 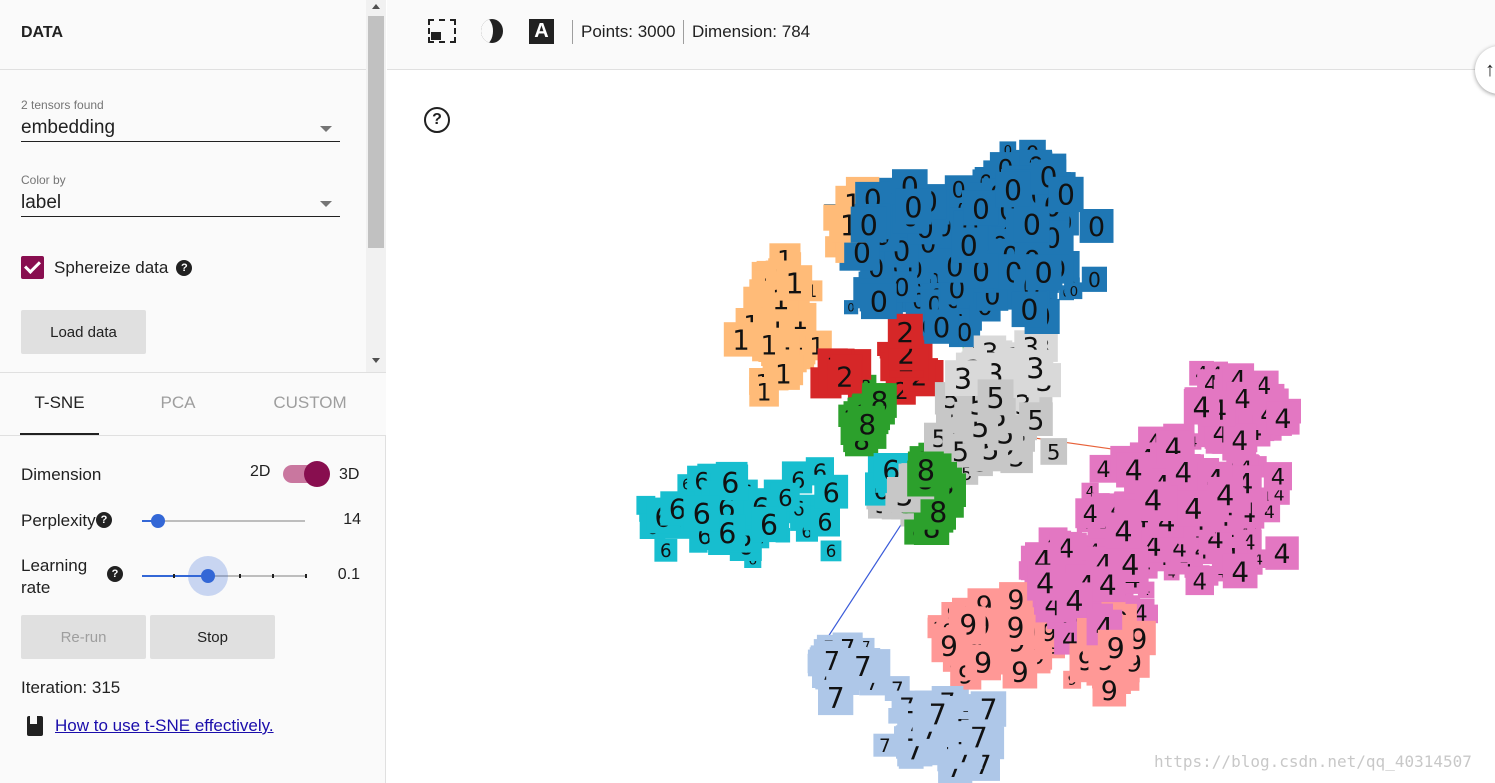 I want to click on color-by-field: Color by label, so click(x=180, y=195).